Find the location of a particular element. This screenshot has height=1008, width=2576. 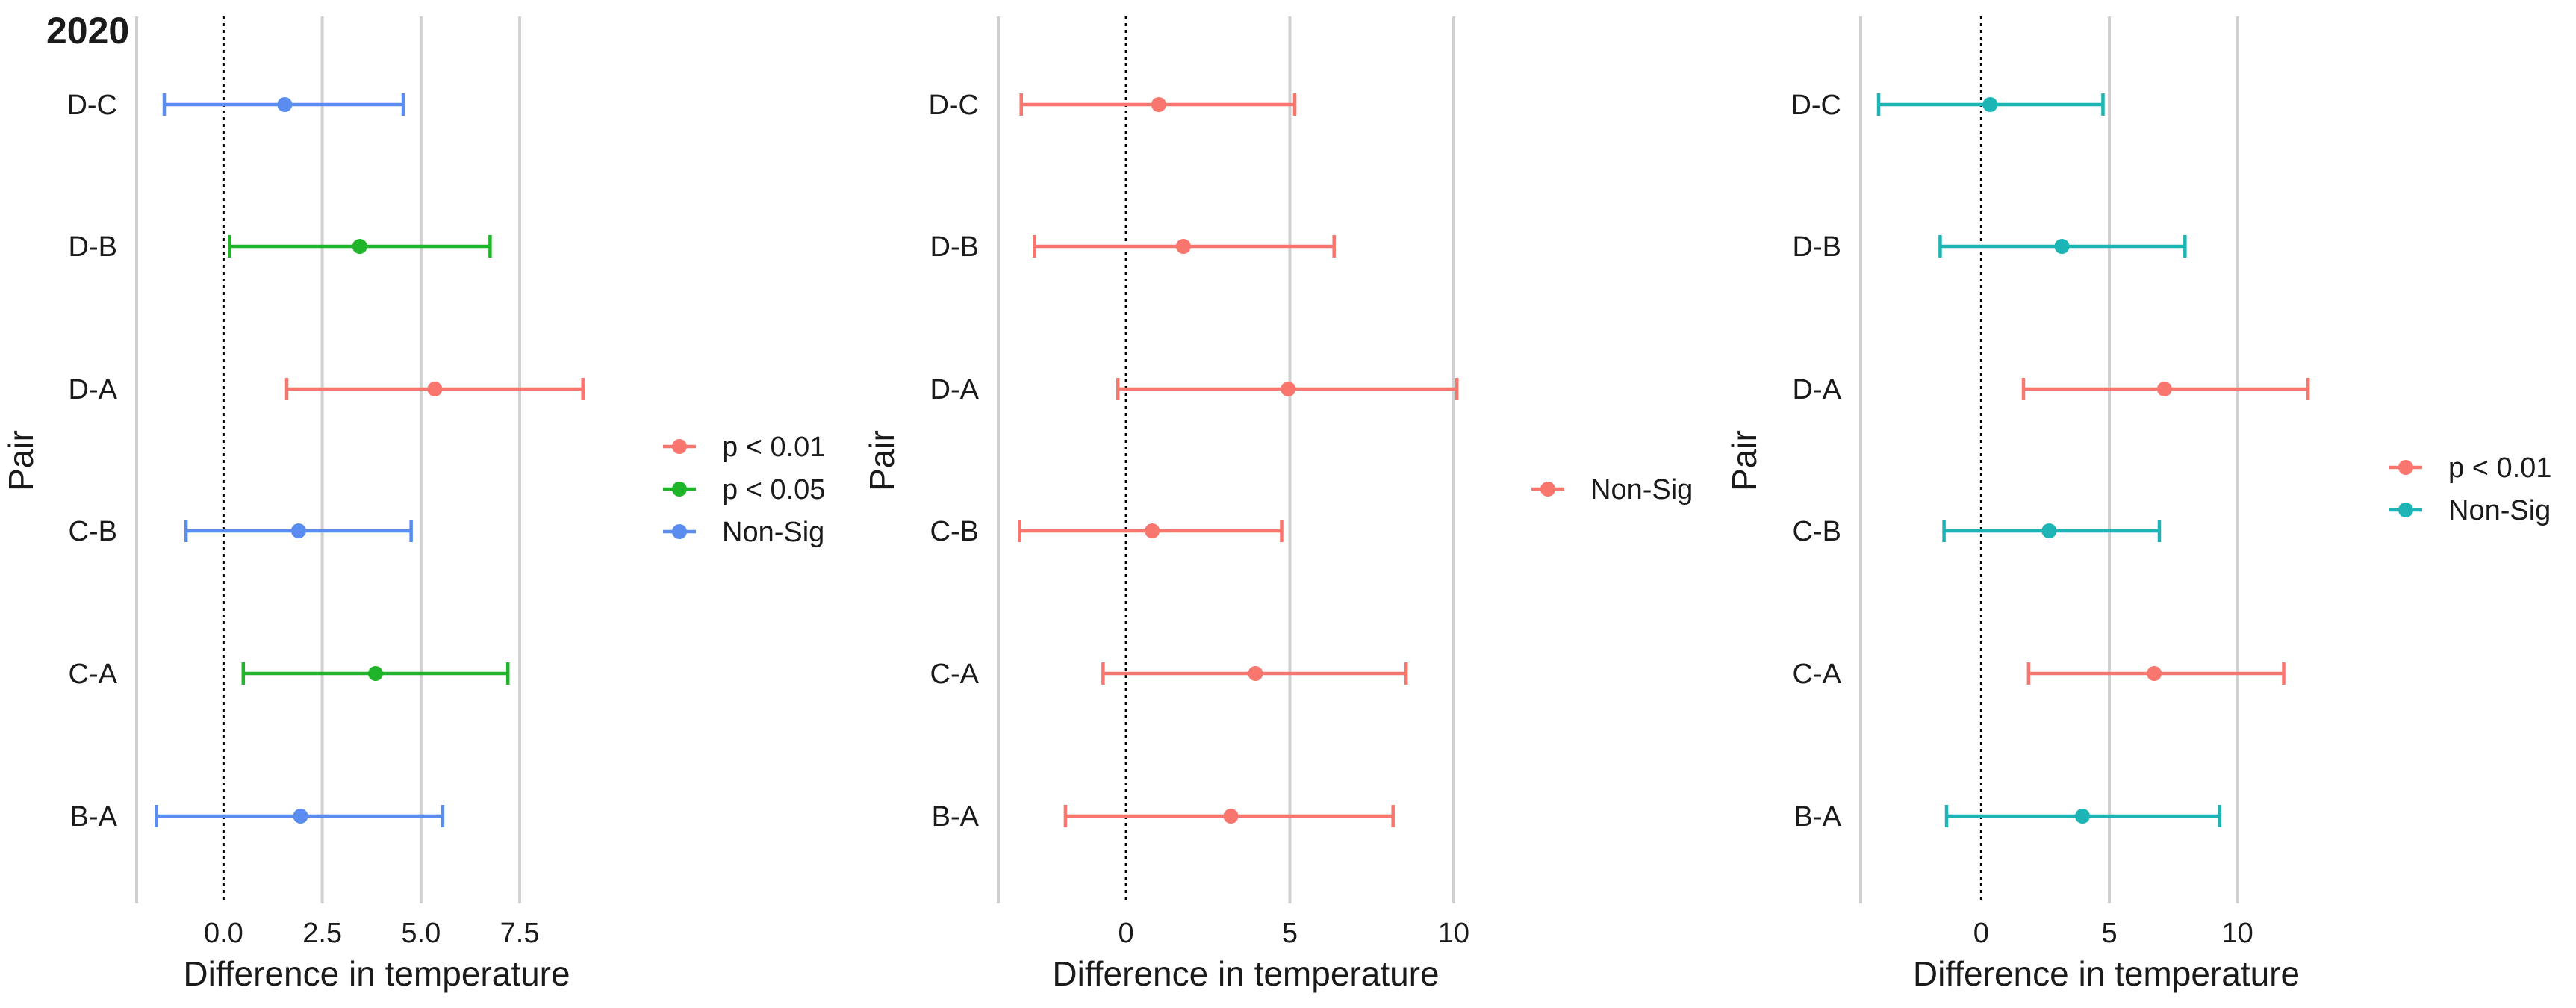

legend: p < 0.01 Non-Sig is located at coordinates (2470, 489).